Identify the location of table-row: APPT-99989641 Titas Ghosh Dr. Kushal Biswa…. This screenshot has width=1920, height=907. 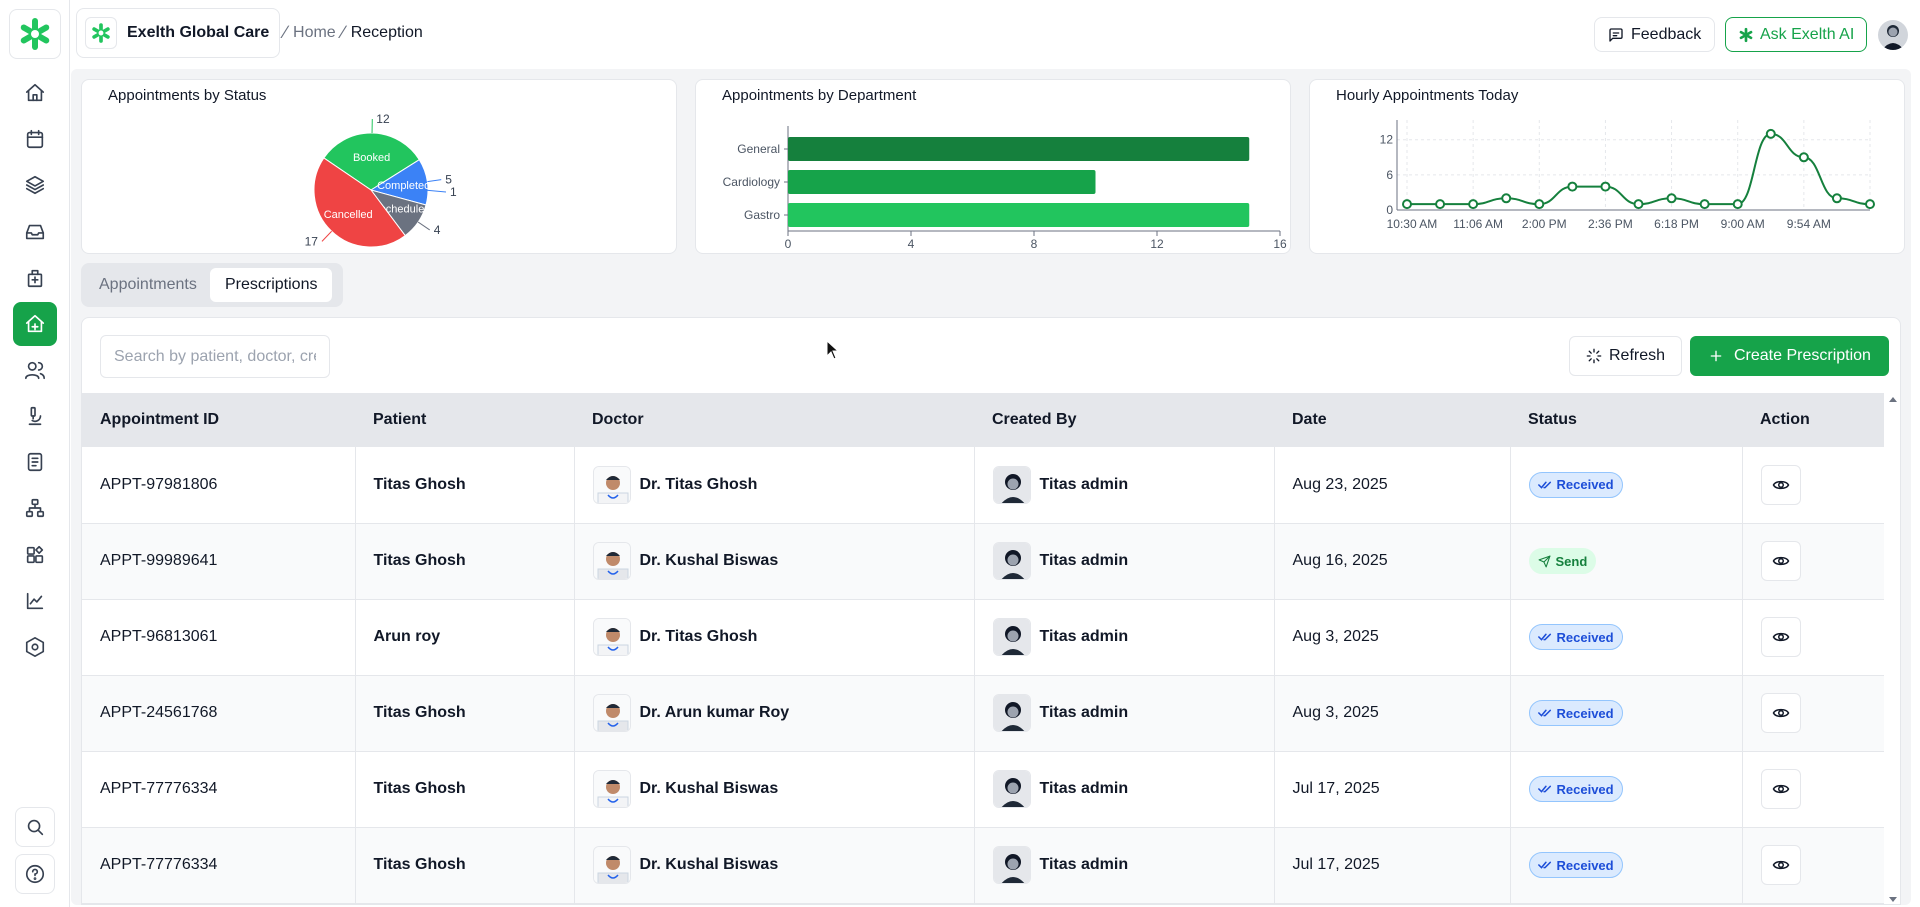
(983, 561).